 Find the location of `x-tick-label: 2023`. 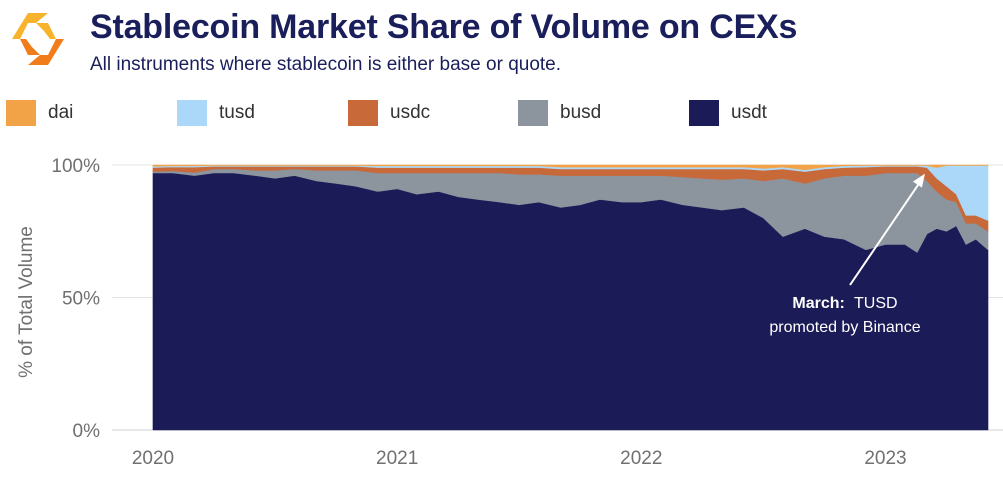

x-tick-label: 2023 is located at coordinates (885, 458).